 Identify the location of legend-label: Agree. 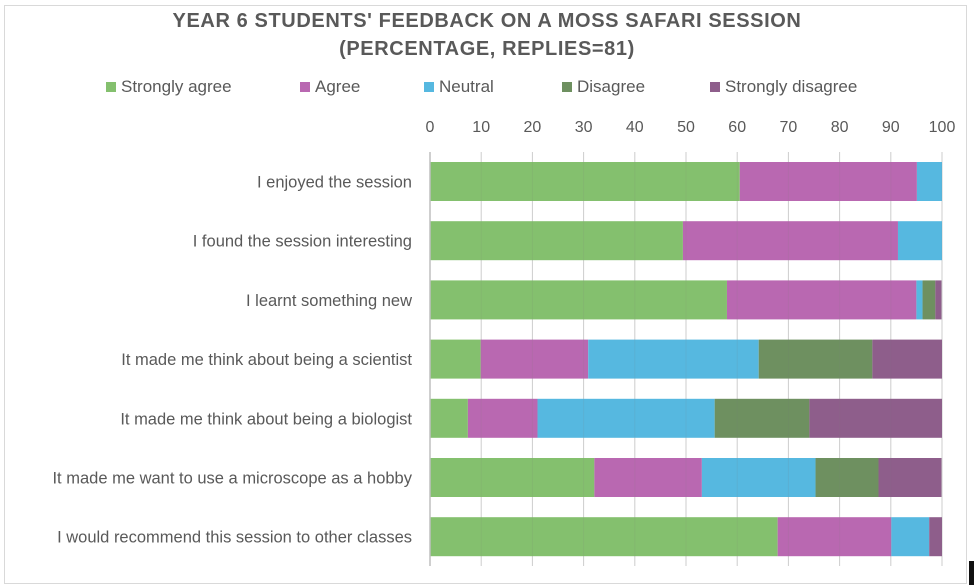
(338, 86).